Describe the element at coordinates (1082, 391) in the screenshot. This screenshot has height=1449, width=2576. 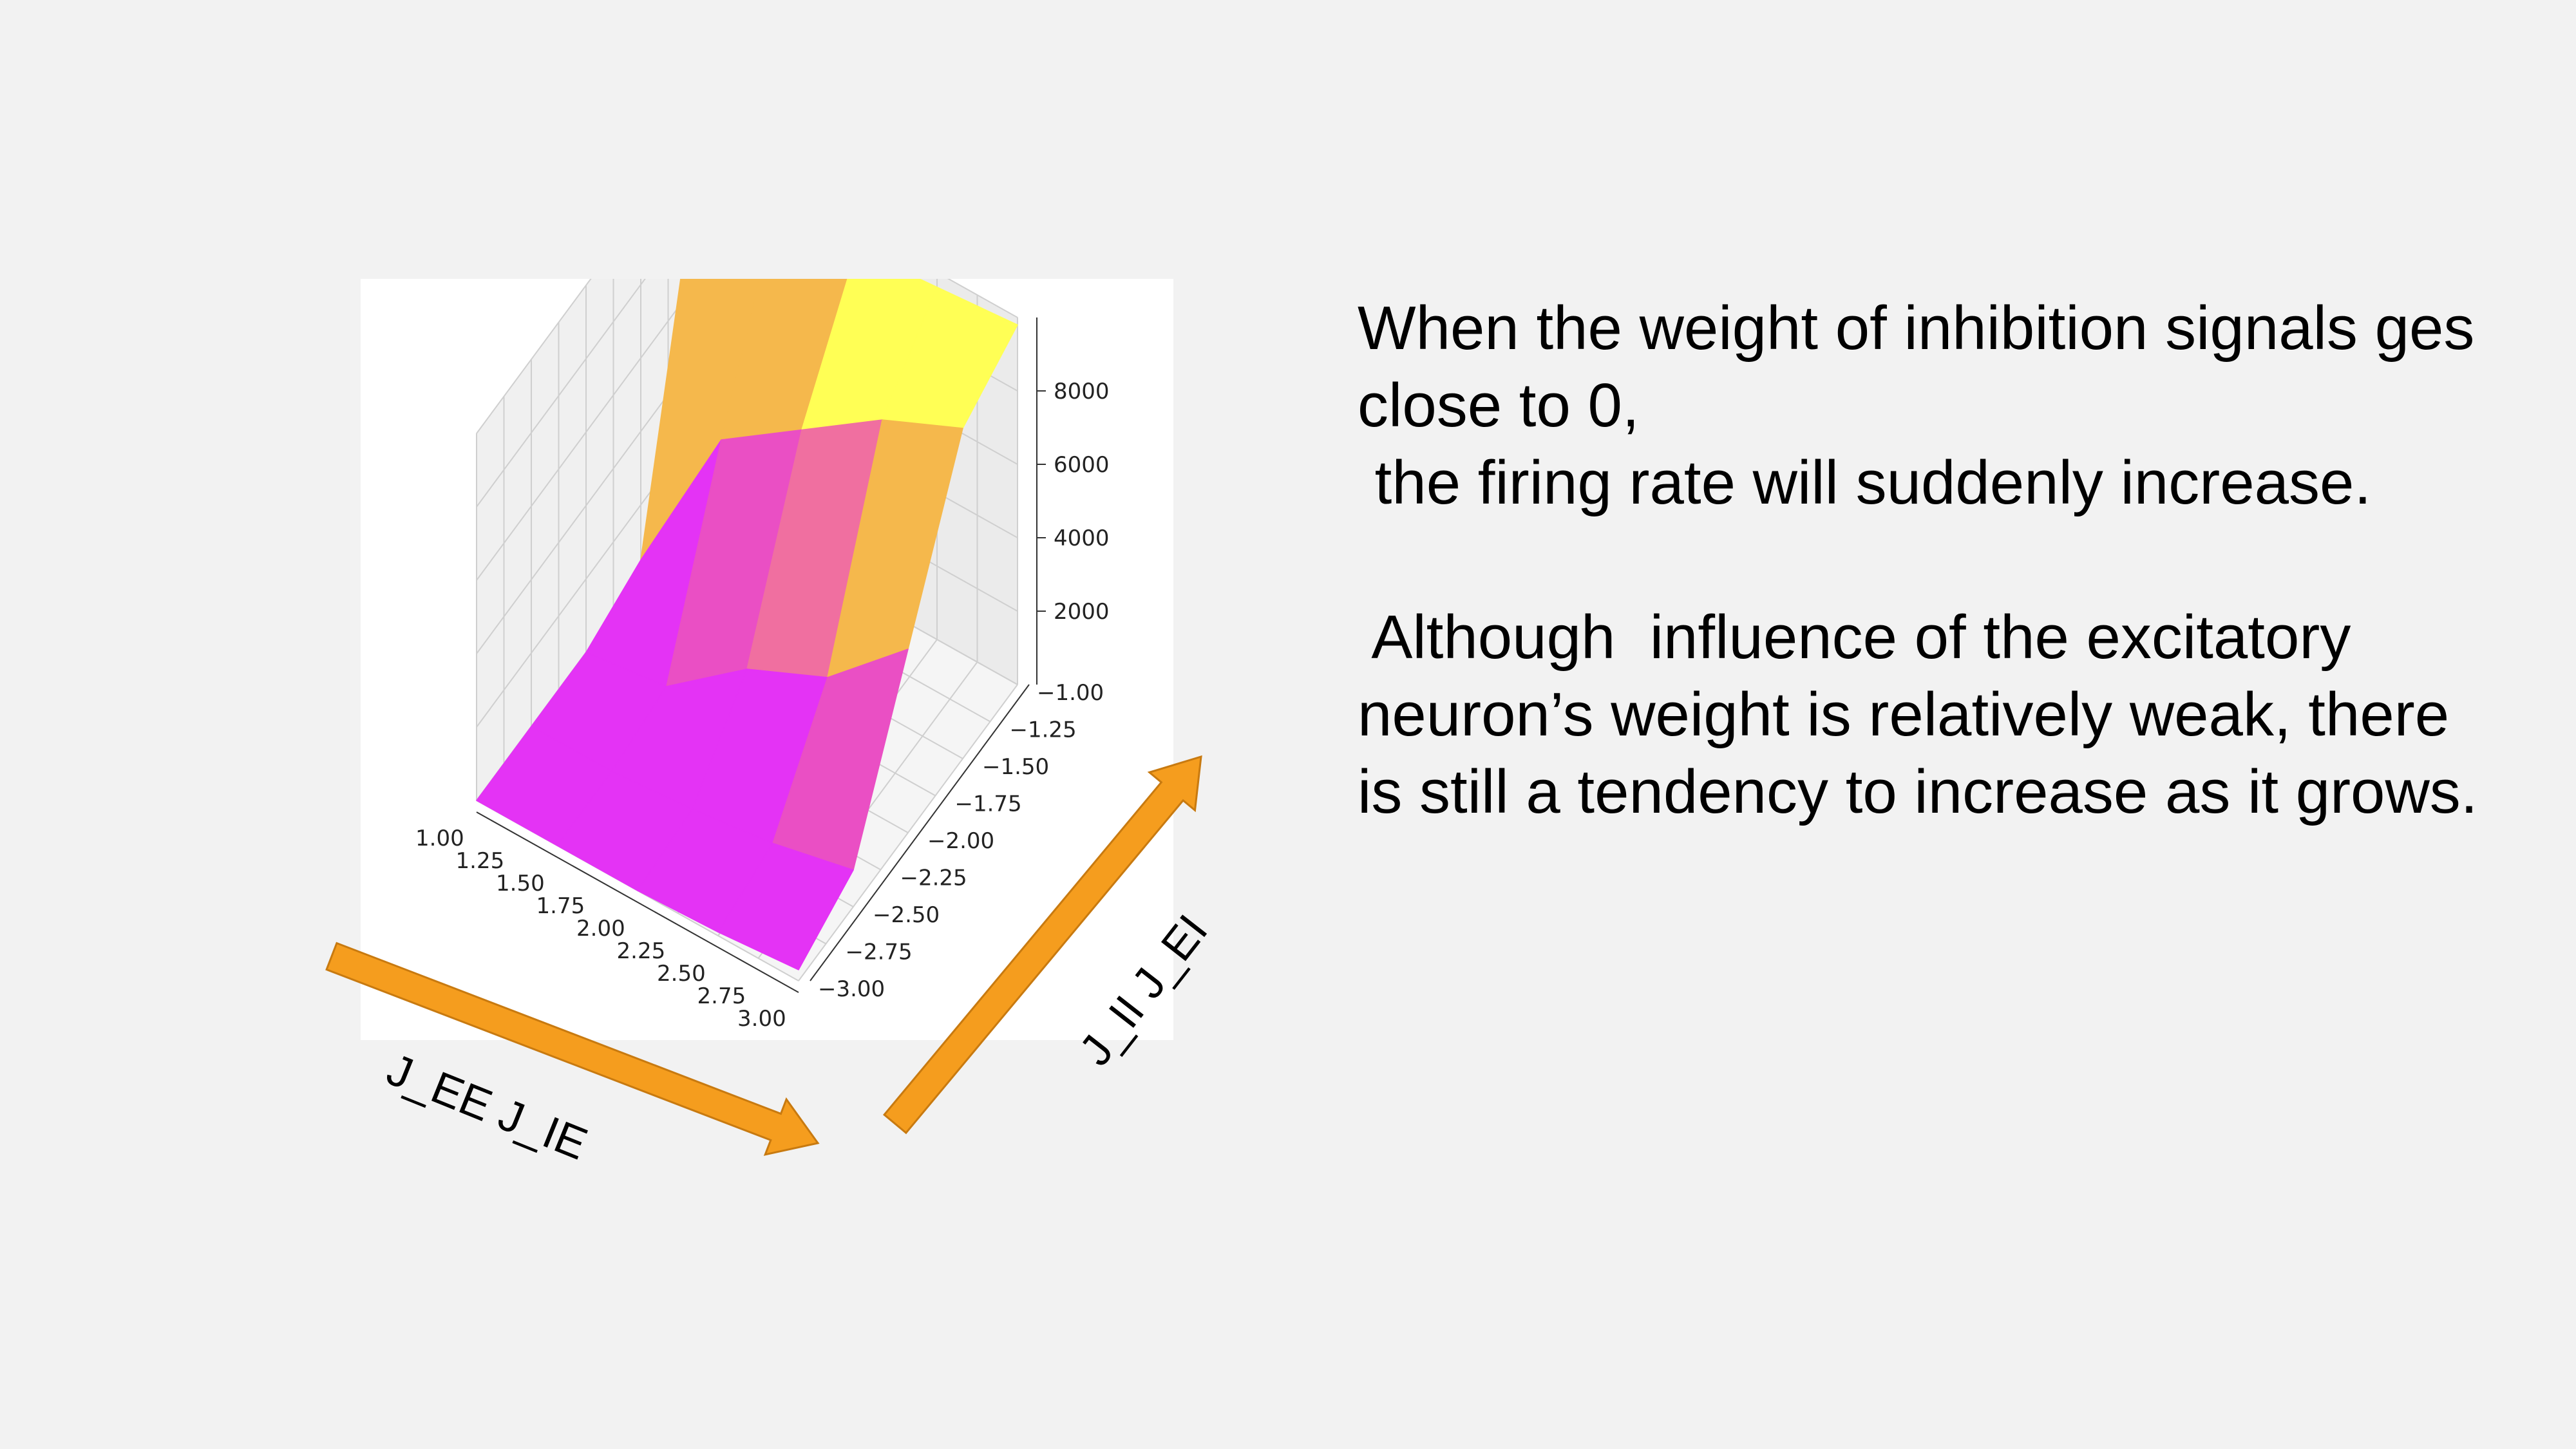
I see `z-tick-label: 8000` at that location.